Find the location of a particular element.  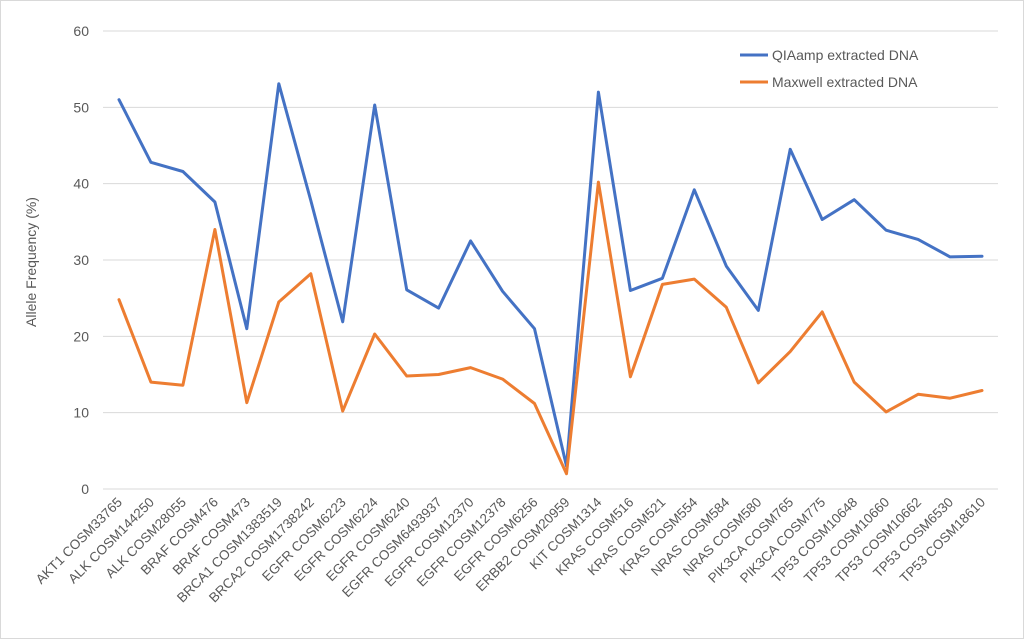

y-tick-label: 10 is located at coordinates (81, 413).